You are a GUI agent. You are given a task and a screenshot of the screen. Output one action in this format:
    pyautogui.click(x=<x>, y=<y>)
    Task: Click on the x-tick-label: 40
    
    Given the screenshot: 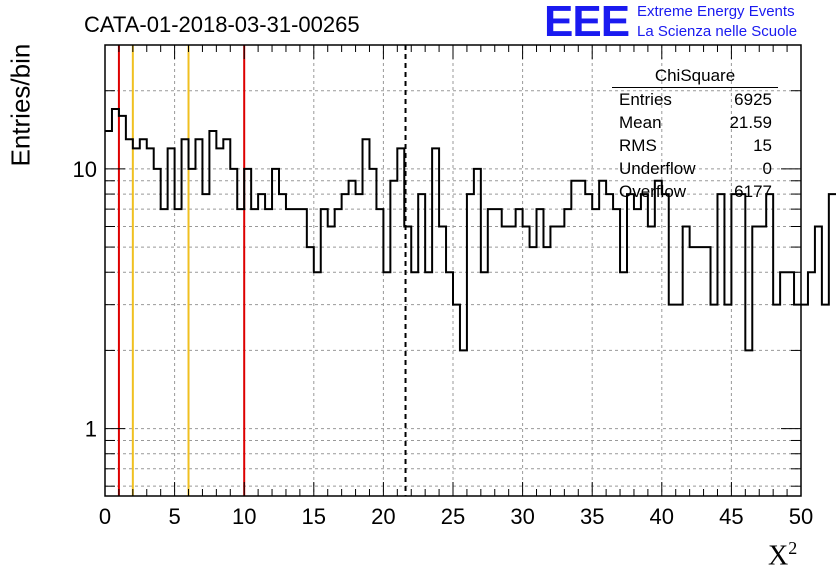 What is the action you would take?
    pyautogui.click(x=662, y=516)
    